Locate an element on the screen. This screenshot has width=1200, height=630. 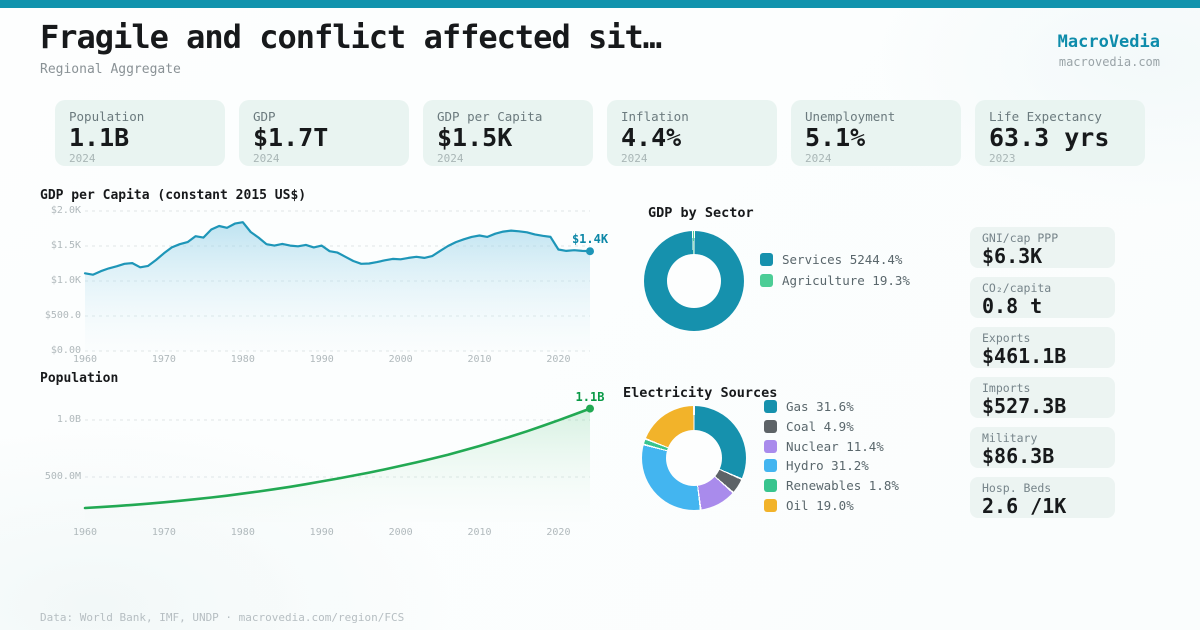
side-label: Exports is located at coordinates (1006, 338).